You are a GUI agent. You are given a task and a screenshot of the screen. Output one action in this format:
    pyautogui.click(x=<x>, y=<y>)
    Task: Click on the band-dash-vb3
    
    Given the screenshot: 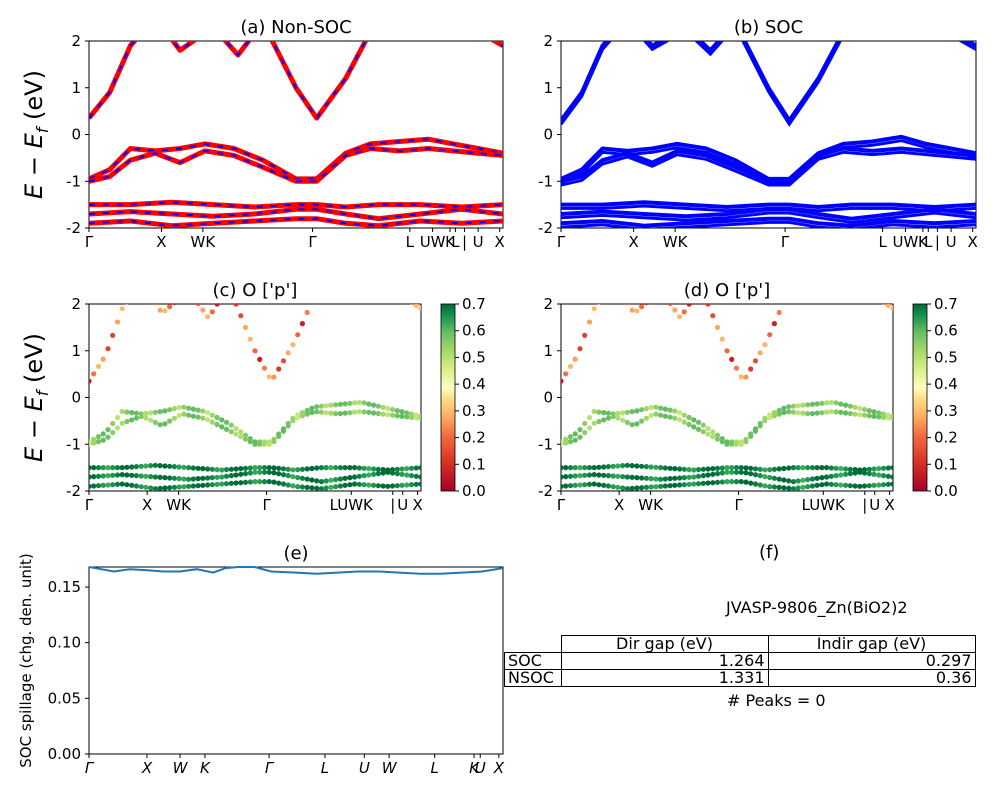 What is the action you would take?
    pyautogui.click(x=296, y=205)
    